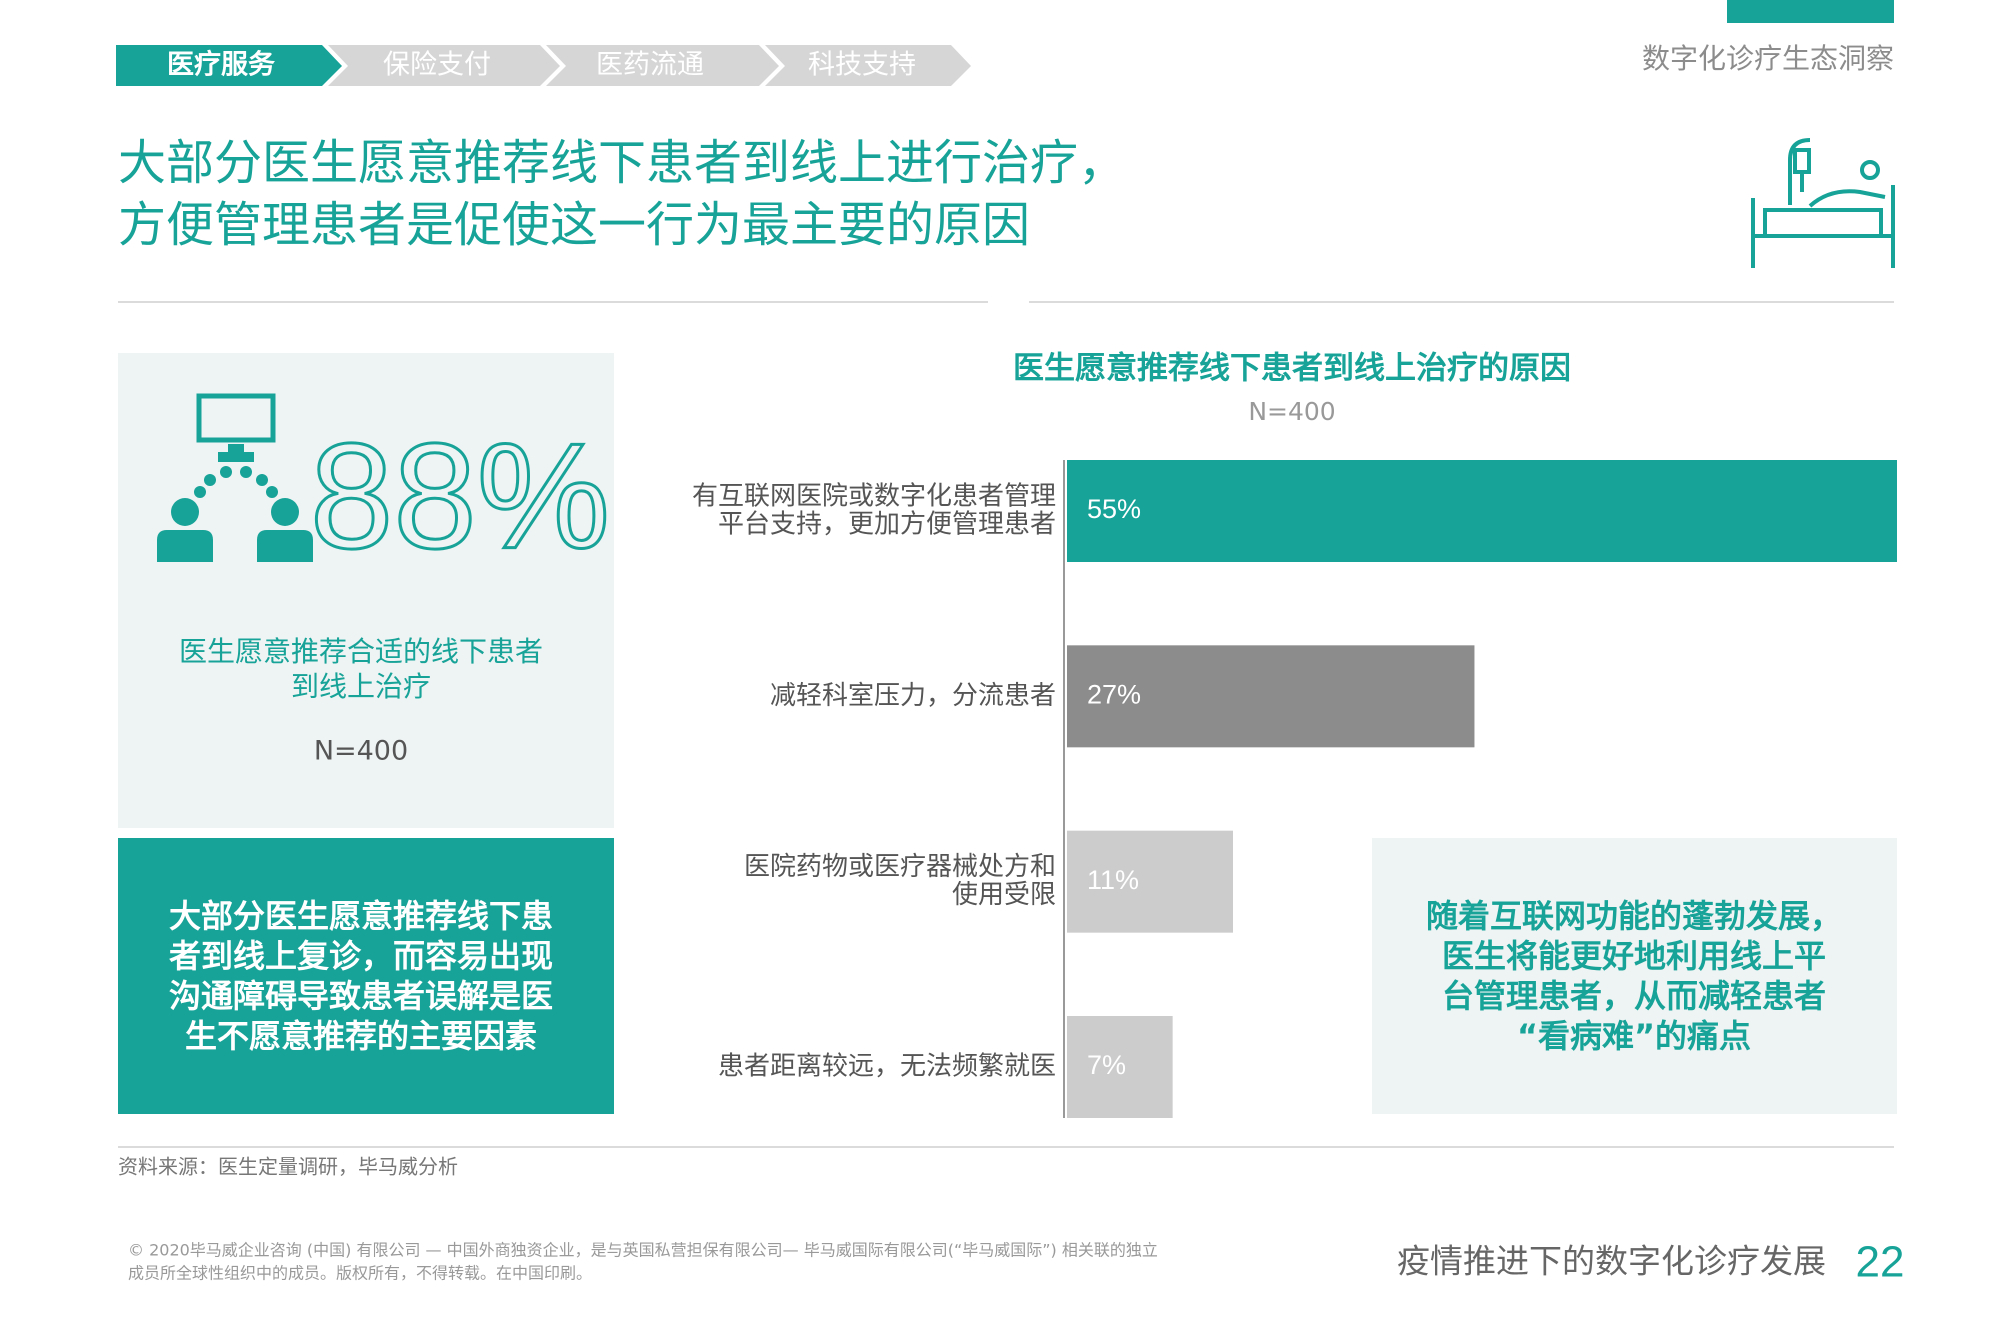  What do you see at coordinates (1292, 369) in the screenshot?
I see `chart-title: 医生愿意推荐线下患者到线上治疗的原因` at bounding box center [1292, 369].